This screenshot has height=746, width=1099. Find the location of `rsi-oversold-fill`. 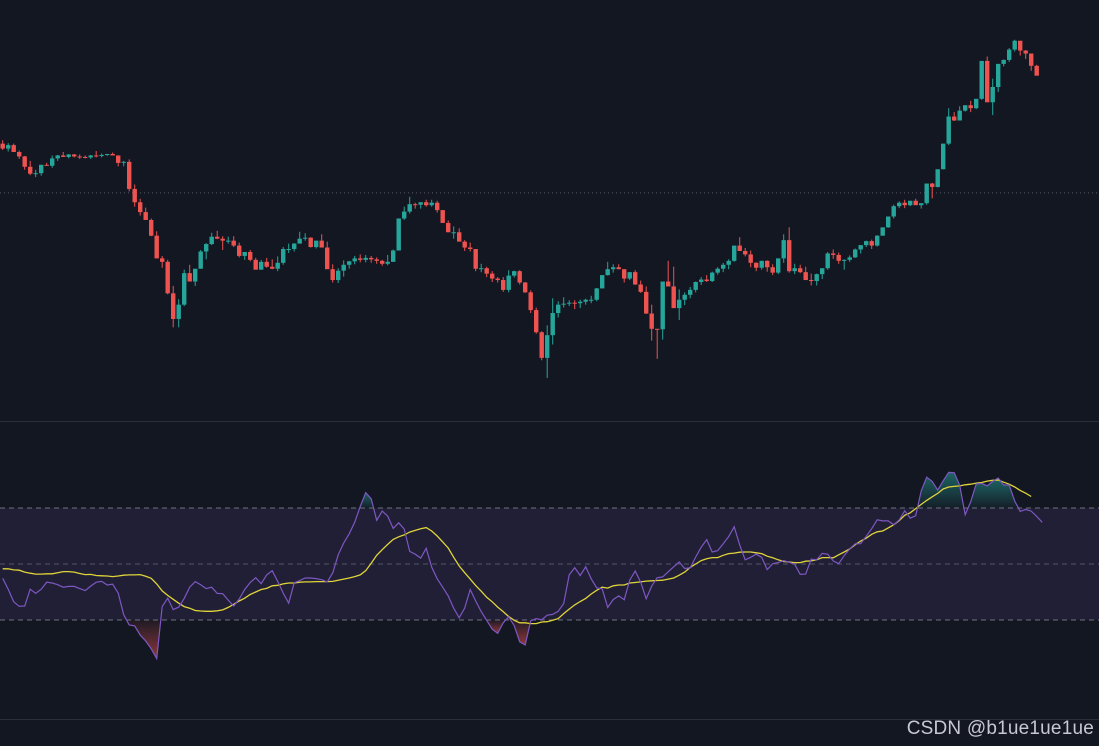

rsi-oversold-fill is located at coordinates (143, 639).